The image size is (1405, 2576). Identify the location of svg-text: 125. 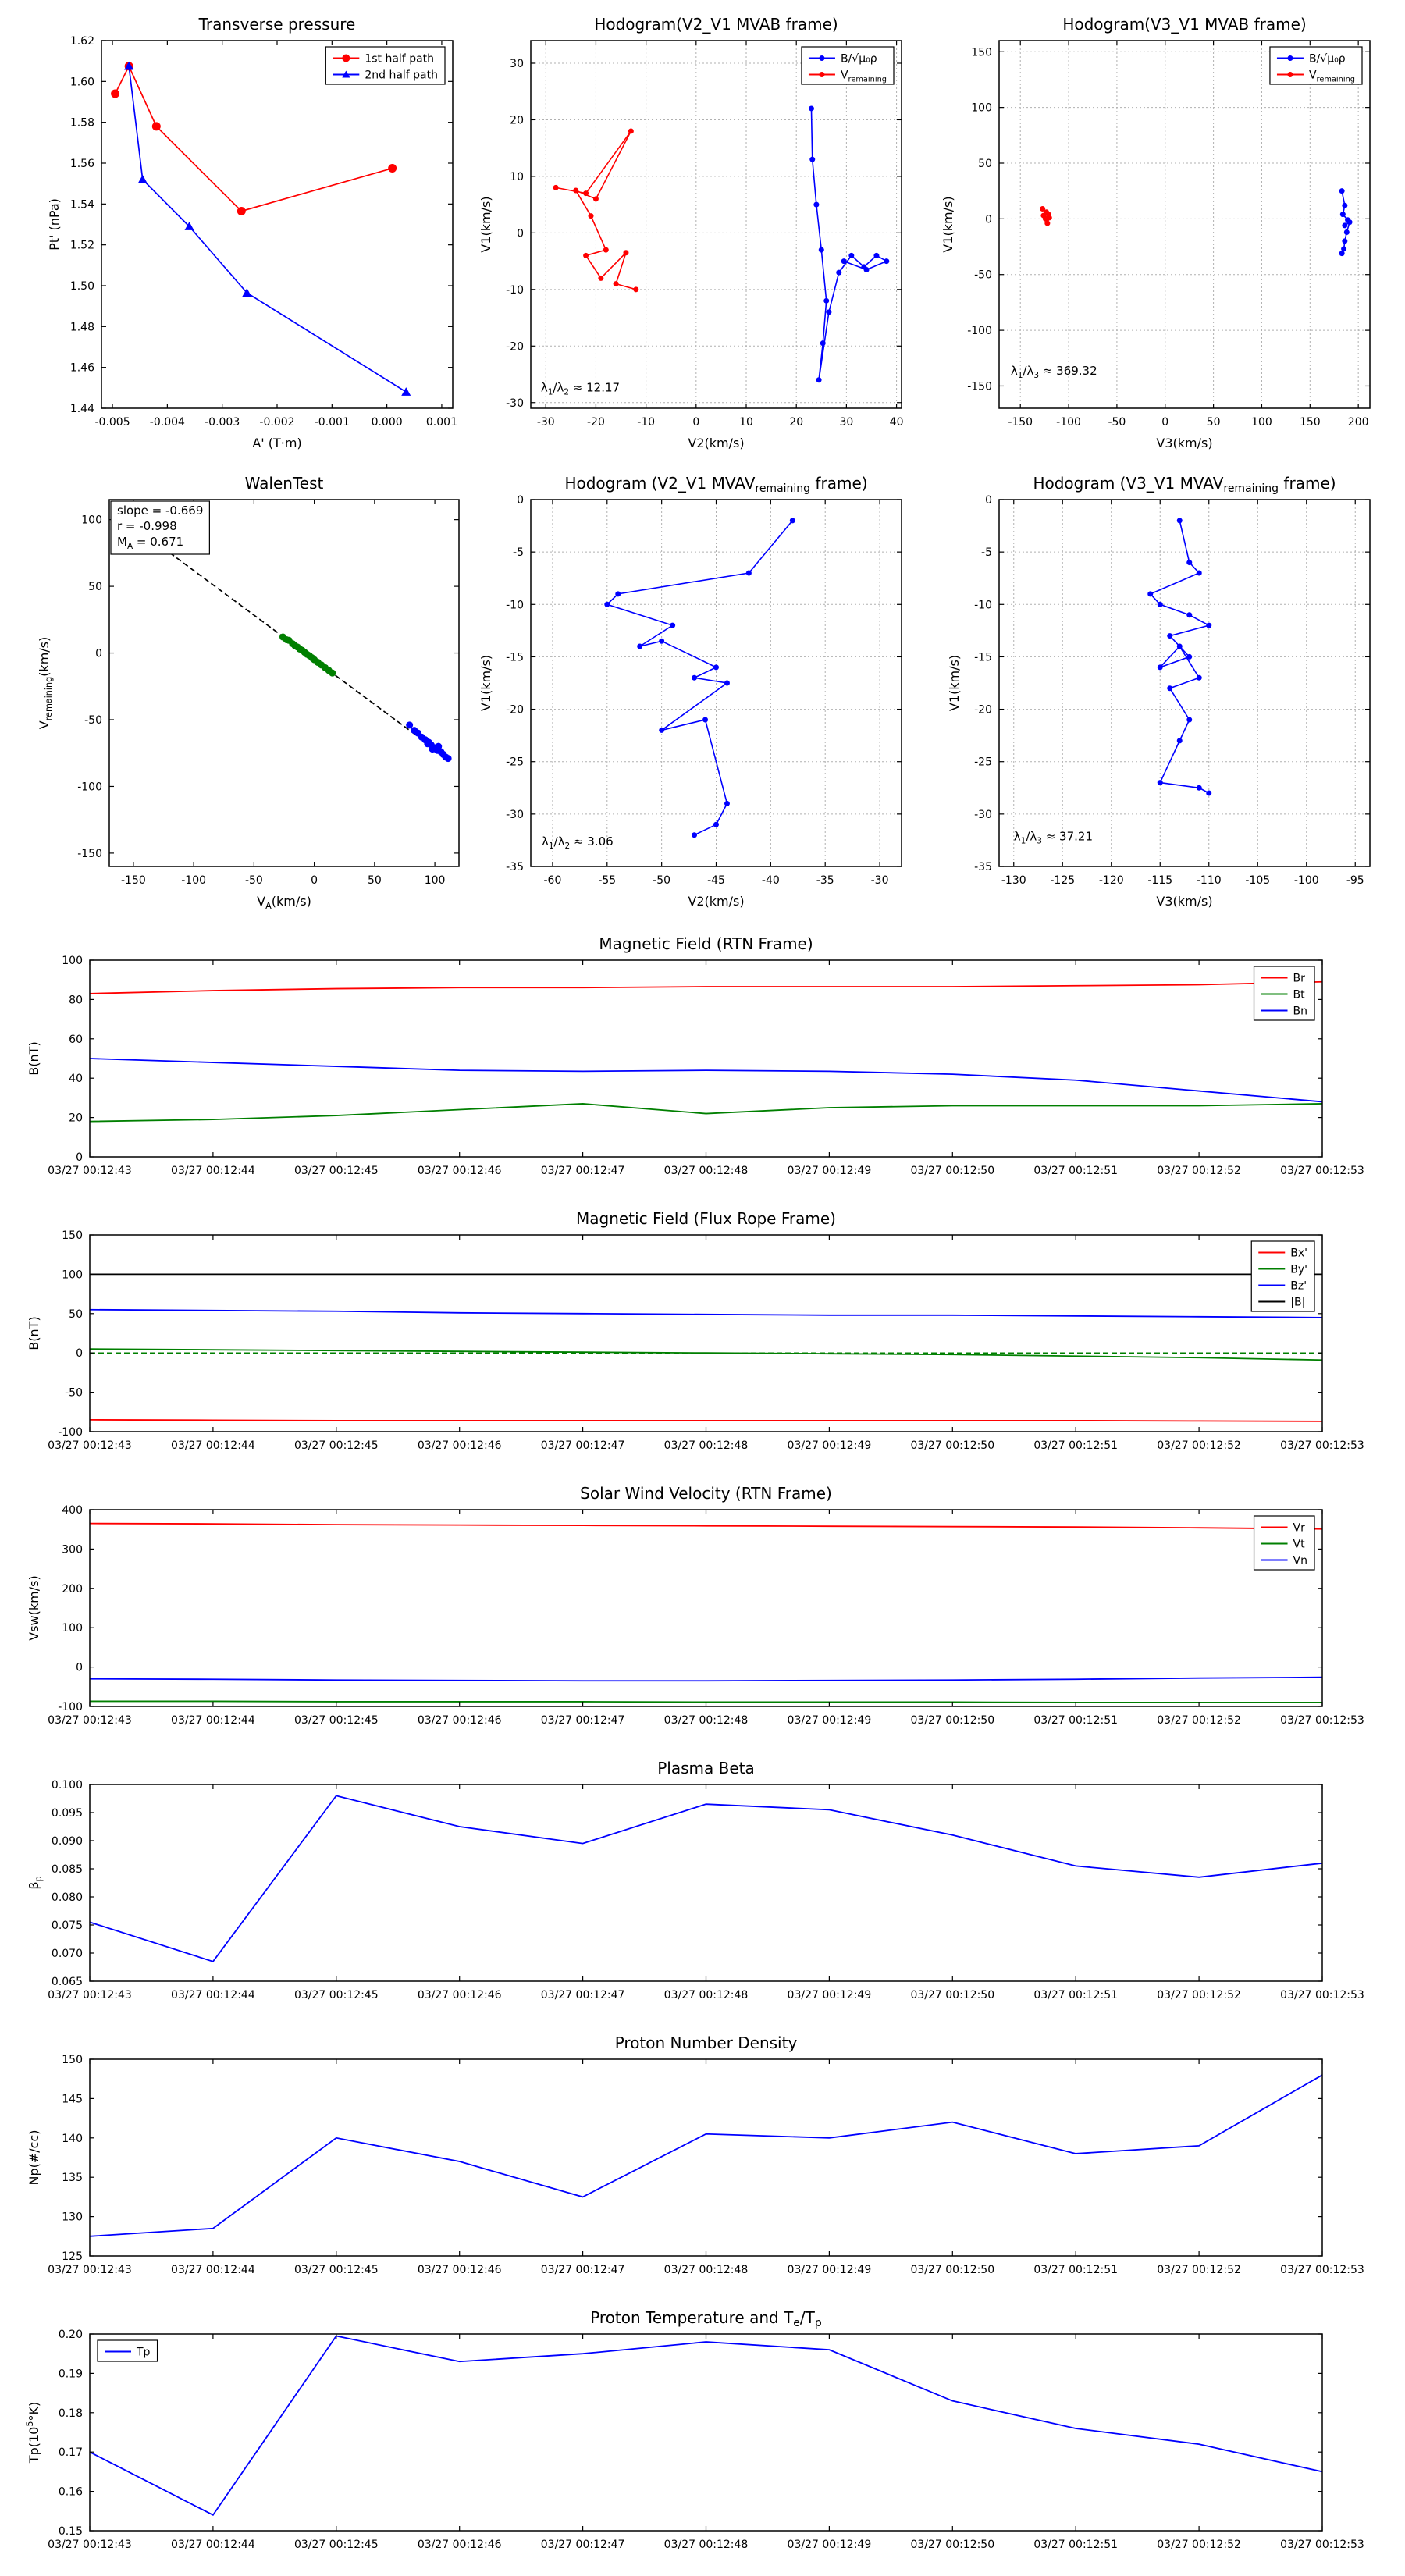
(72, 2256).